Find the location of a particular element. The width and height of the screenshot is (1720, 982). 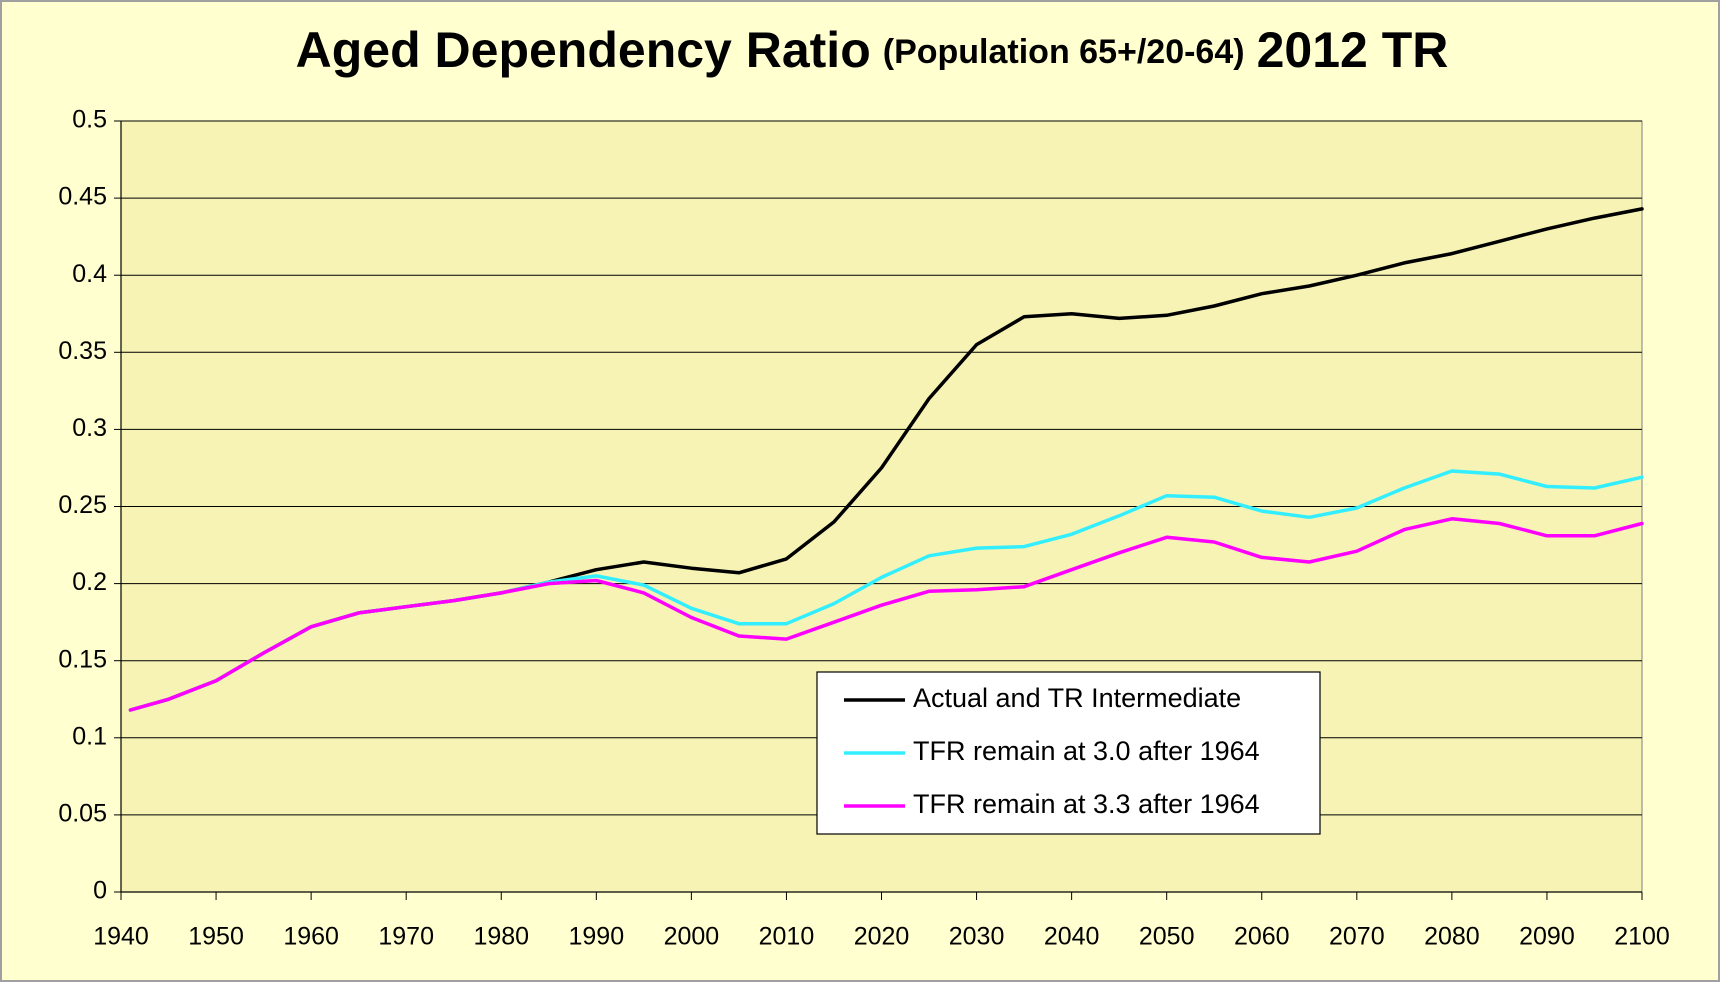

legend-label: TFR remain at 3.0 after 1964 is located at coordinates (1086, 751).